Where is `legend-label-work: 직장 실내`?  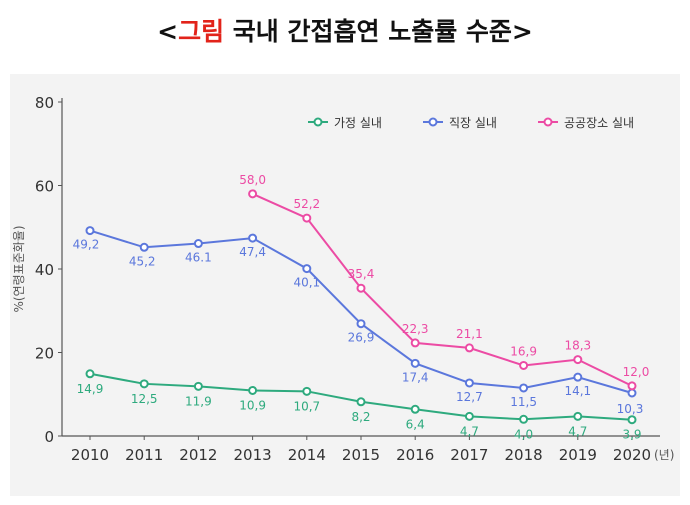 legend-label-work: 직장 실내 is located at coordinates (473, 123).